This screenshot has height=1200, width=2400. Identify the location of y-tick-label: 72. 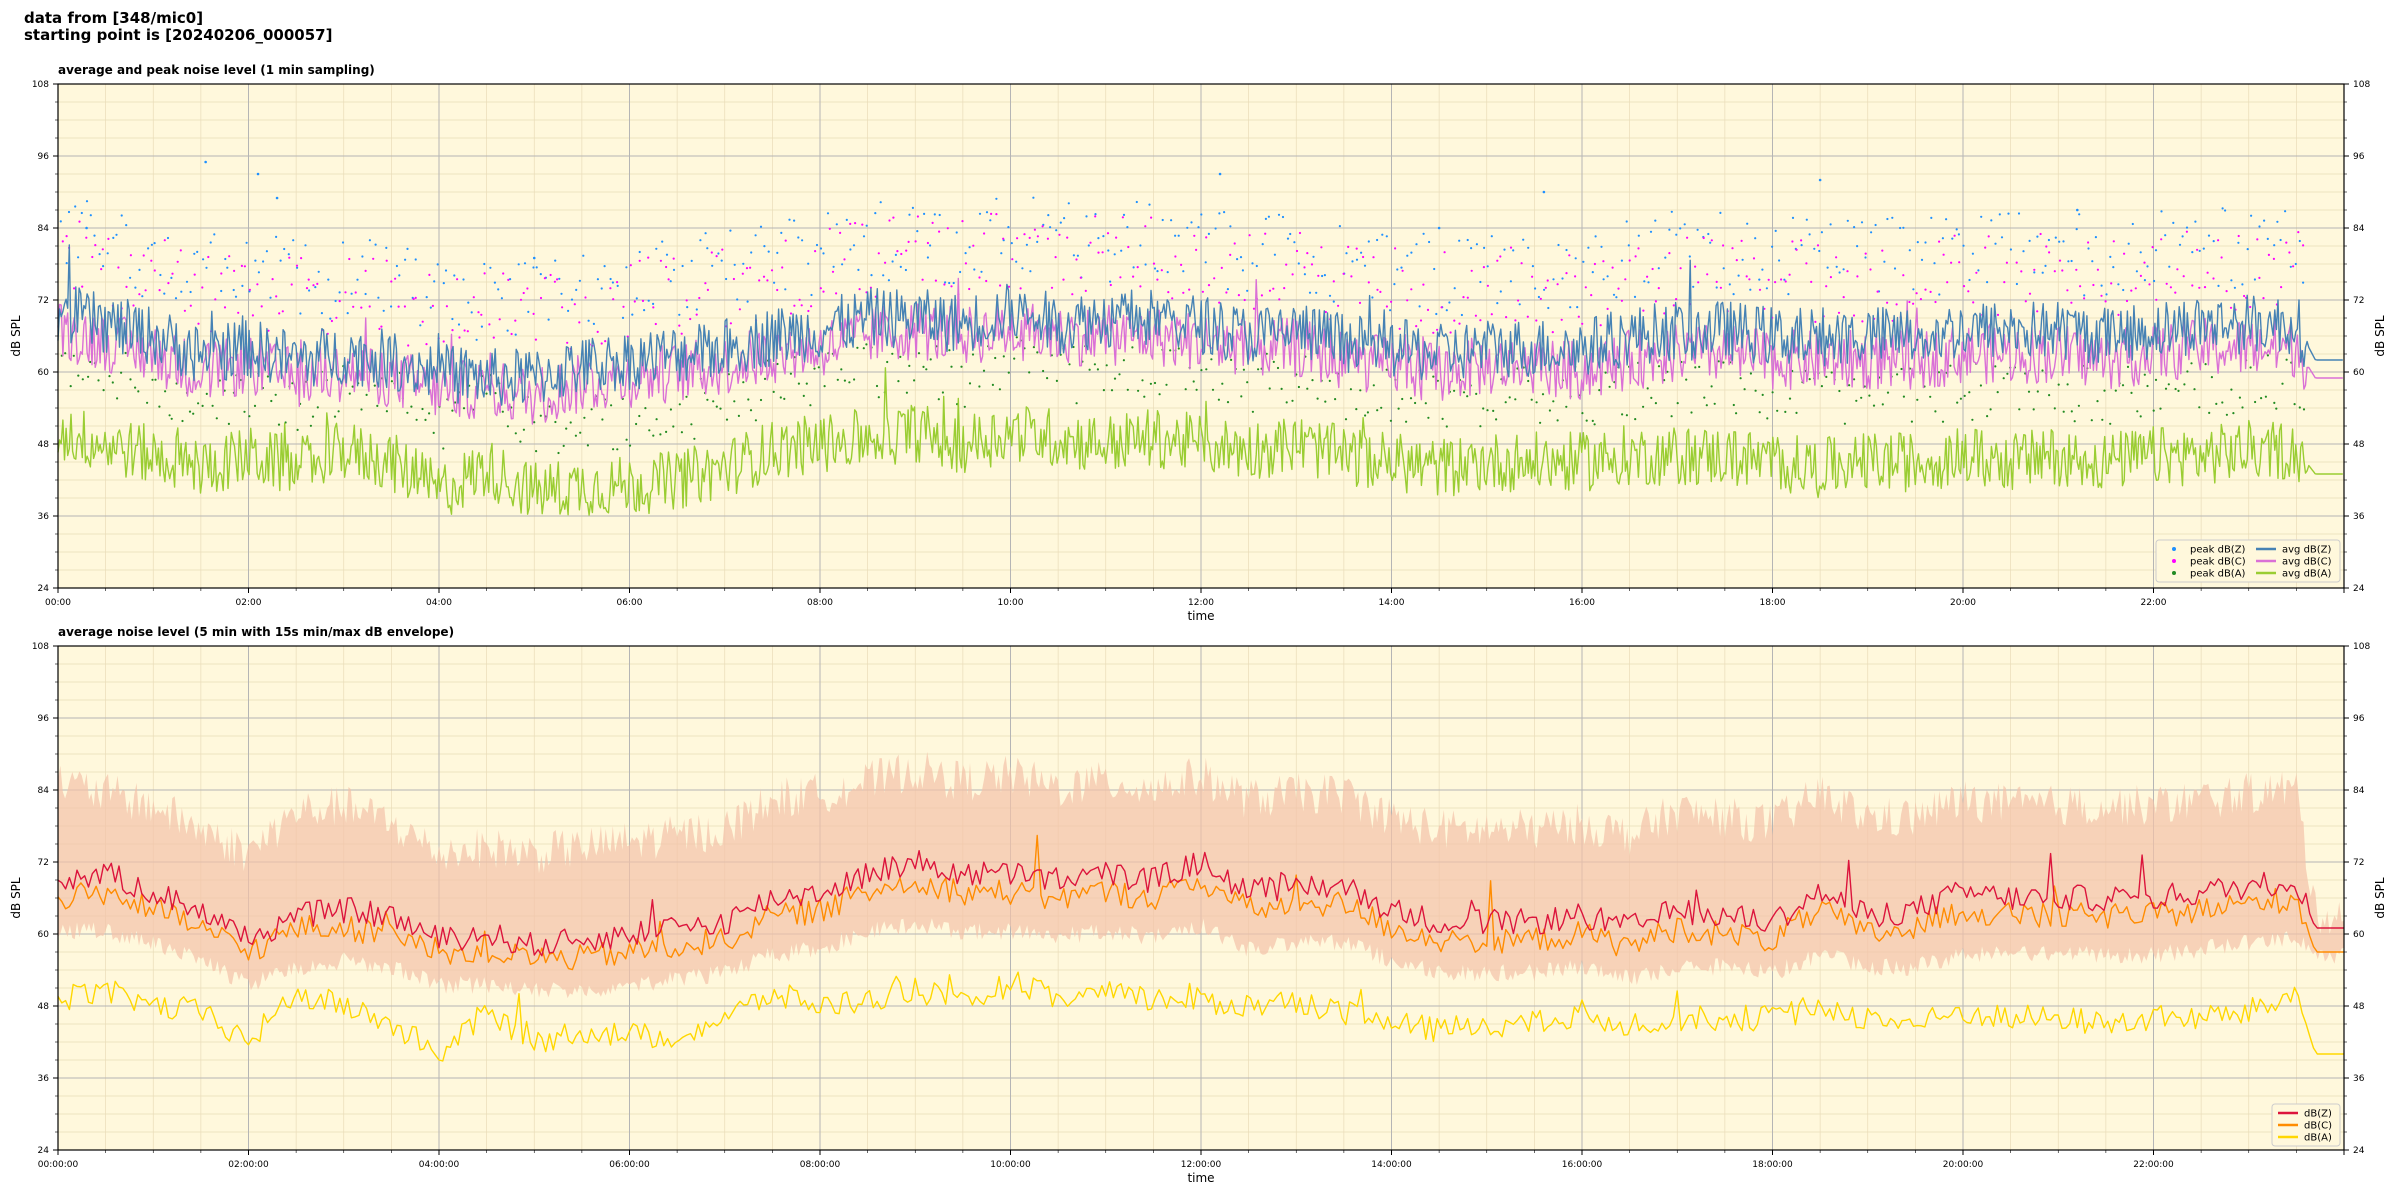
(2358, 863).